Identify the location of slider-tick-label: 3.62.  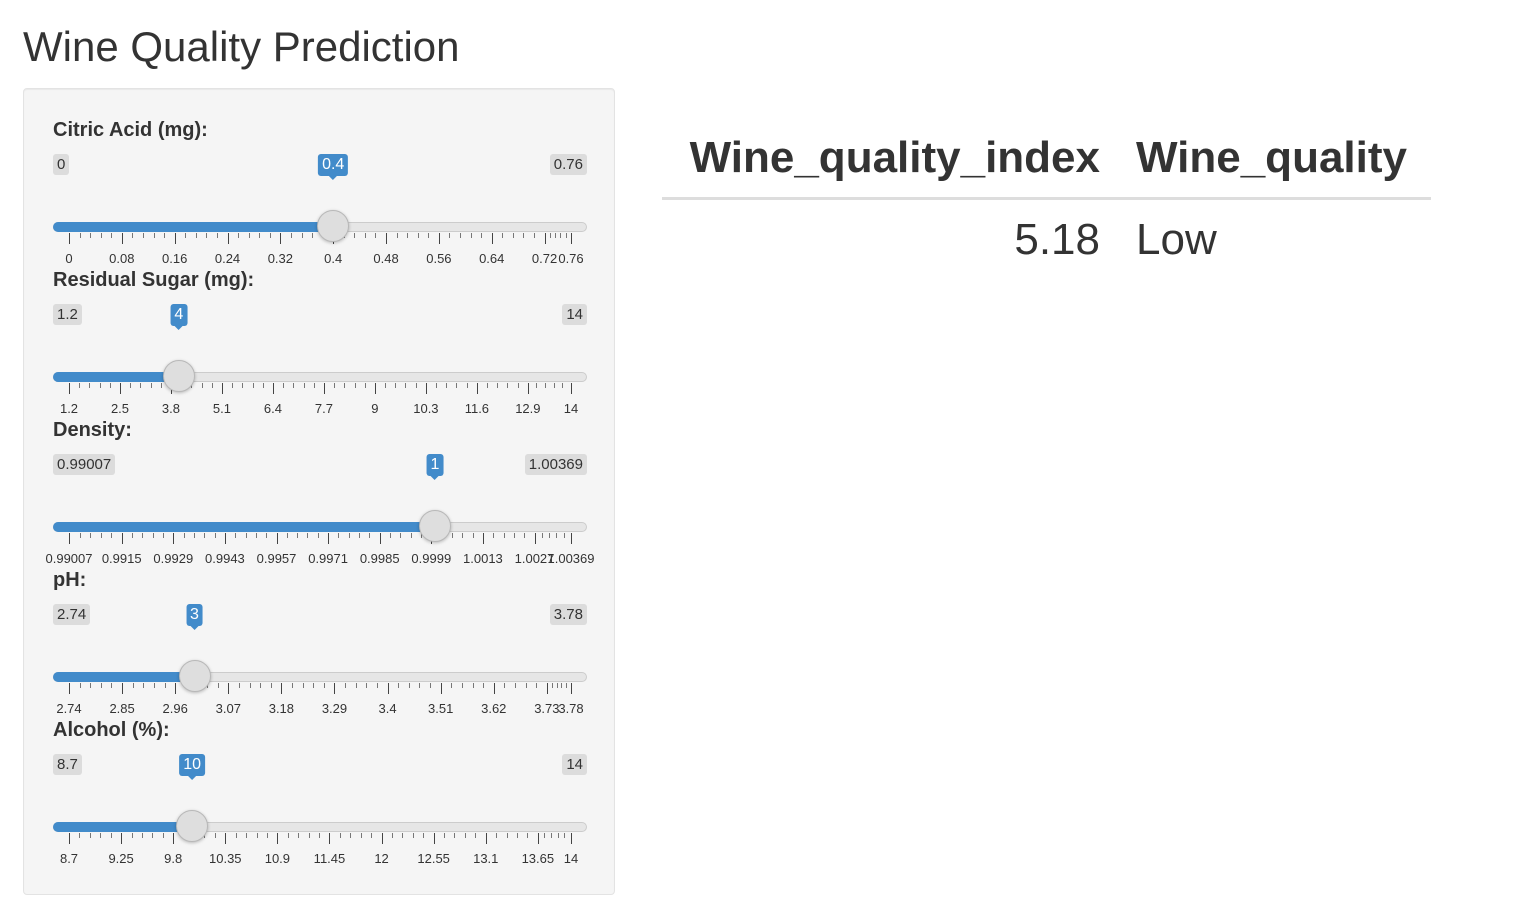
(494, 708).